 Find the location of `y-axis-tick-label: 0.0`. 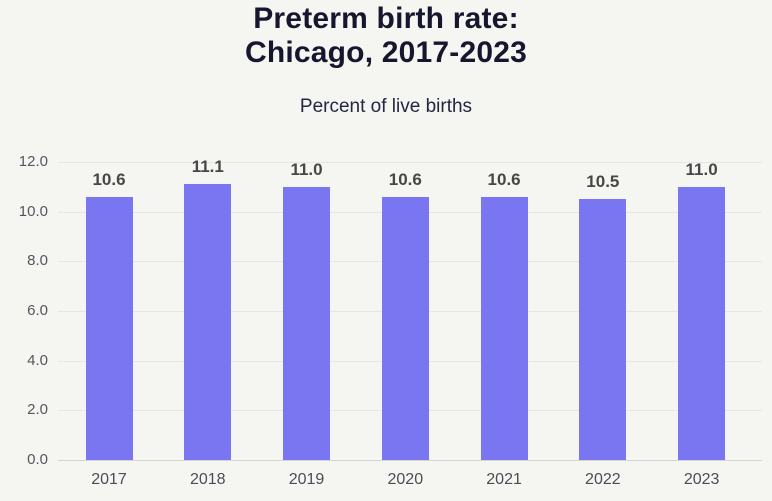

y-axis-tick-label: 0.0 is located at coordinates (37, 459).